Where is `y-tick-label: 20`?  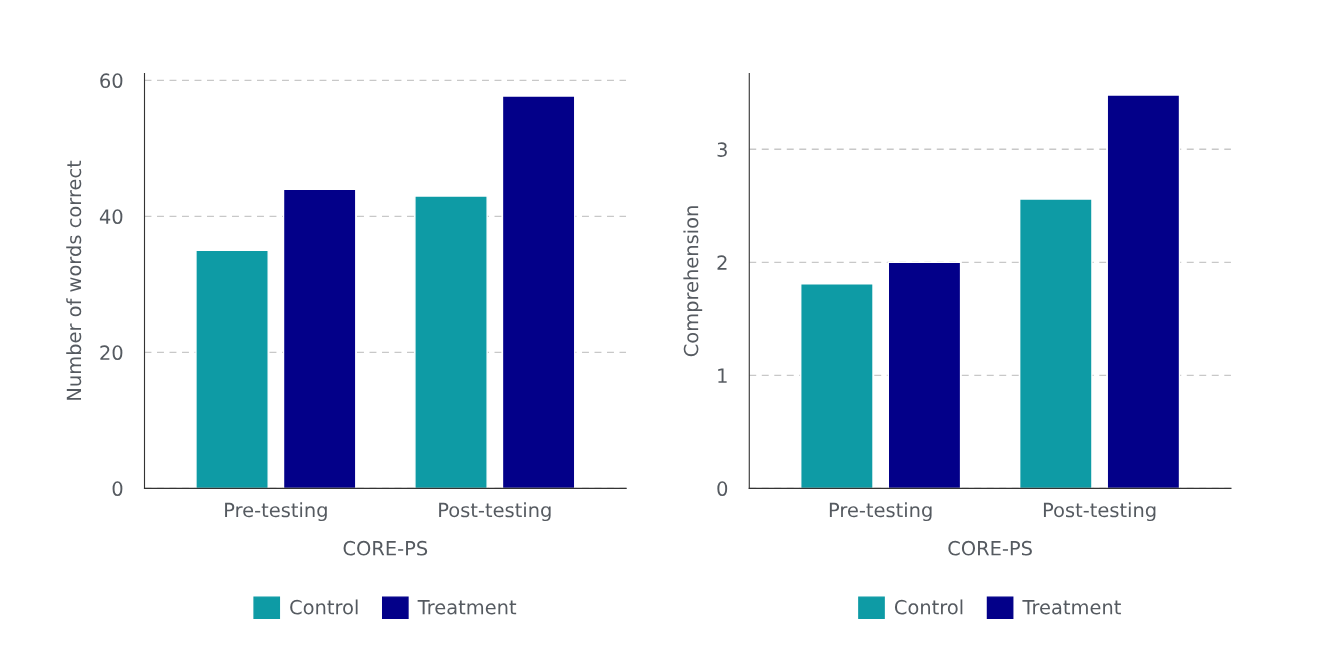 y-tick-label: 20 is located at coordinates (111, 353).